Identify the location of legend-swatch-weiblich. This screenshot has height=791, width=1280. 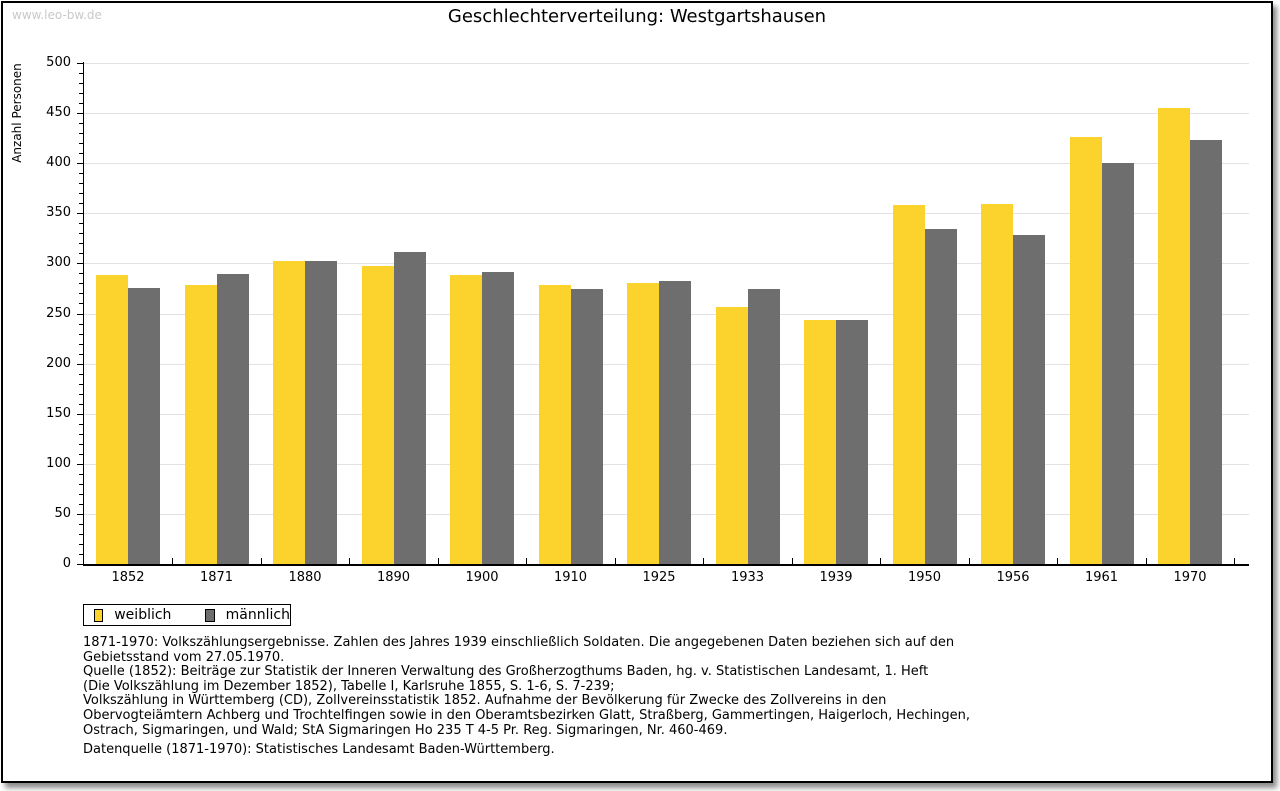
(99, 615).